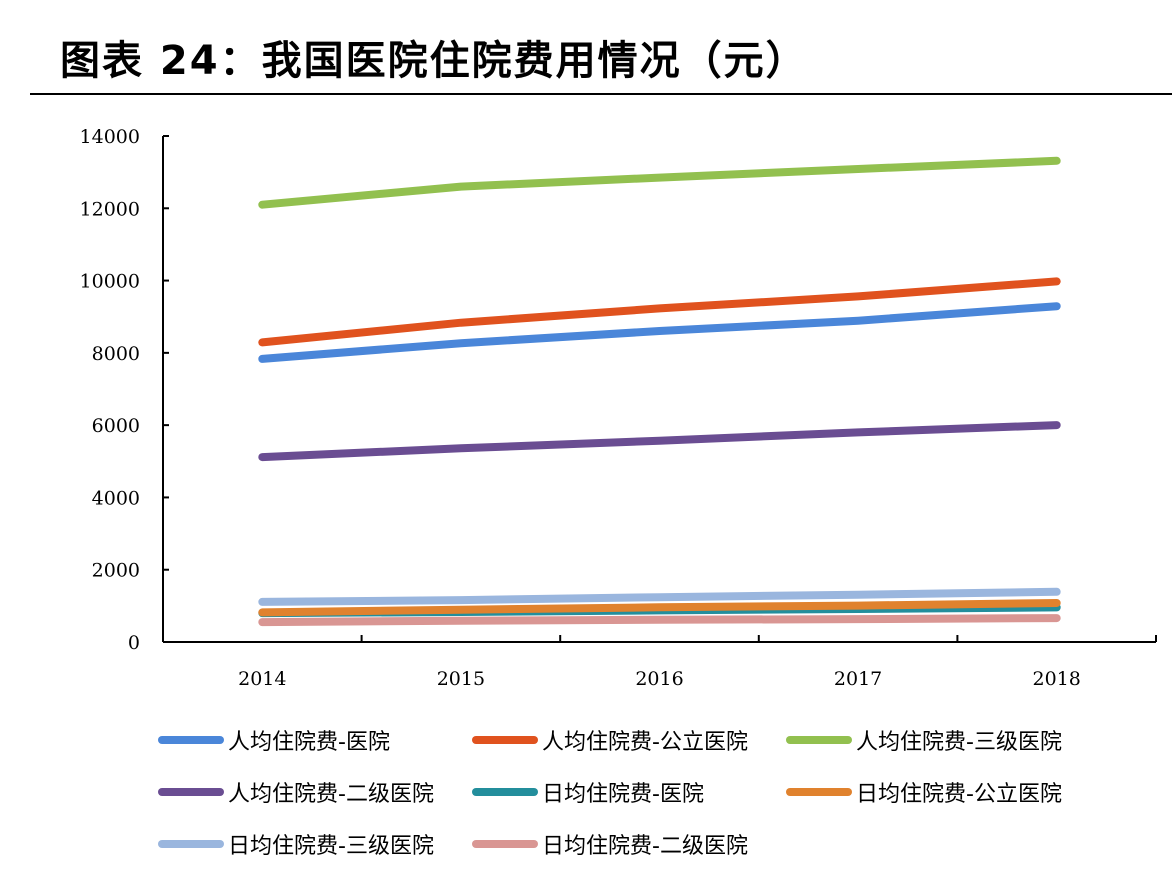  Describe the element at coordinates (331, 794) in the screenshot. I see `legend-label: 人均住院费-二级医院` at that location.